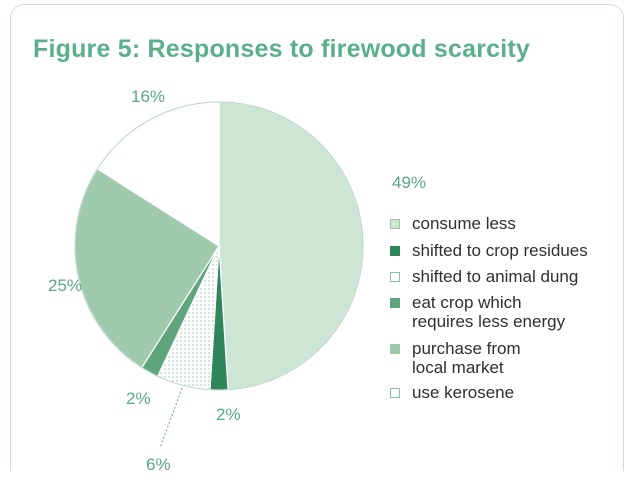 The width and height of the screenshot is (635, 483). I want to click on legend-label: local market, so click(458, 367).